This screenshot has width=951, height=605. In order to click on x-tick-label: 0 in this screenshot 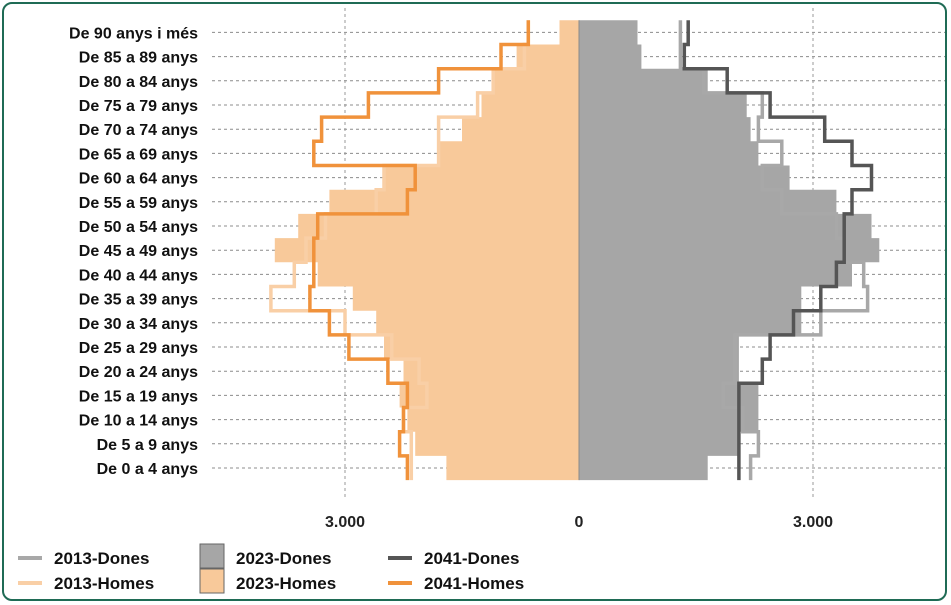, I will do `click(579, 522)`.